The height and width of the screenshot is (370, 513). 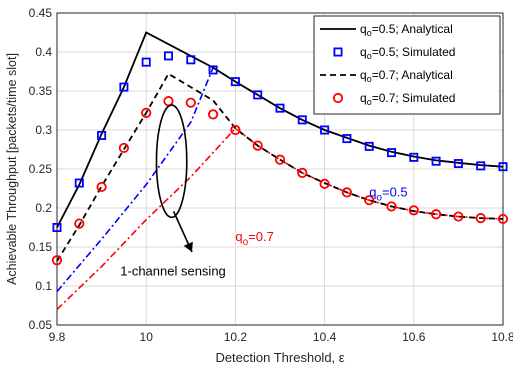 What do you see at coordinates (43, 52) in the screenshot?
I see `y-tick-label: 0.4` at bounding box center [43, 52].